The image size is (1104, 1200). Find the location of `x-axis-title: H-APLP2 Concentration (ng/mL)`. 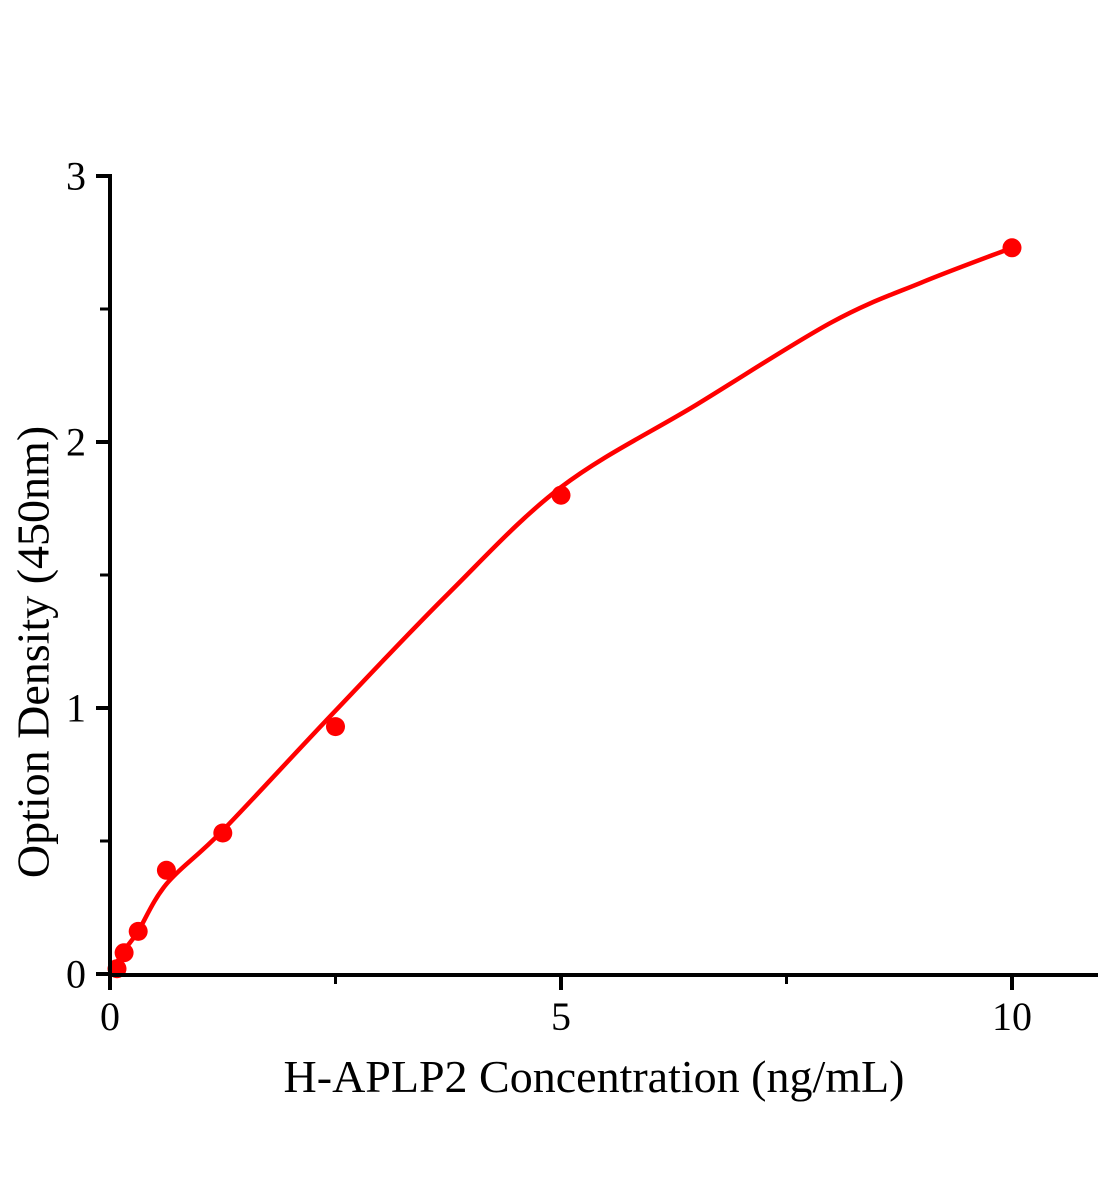

x-axis-title: H-APLP2 Concentration (ng/mL) is located at coordinates (594, 1076).